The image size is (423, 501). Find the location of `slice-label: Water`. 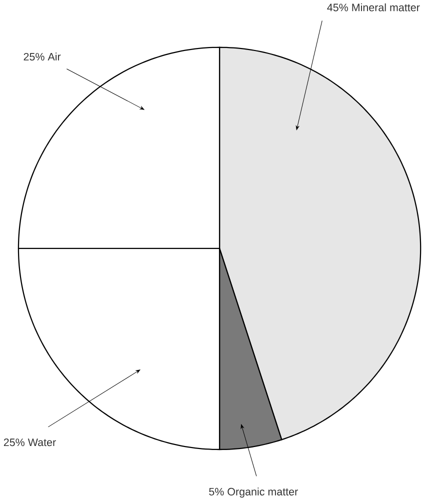

slice-label: Water is located at coordinates (42, 442).